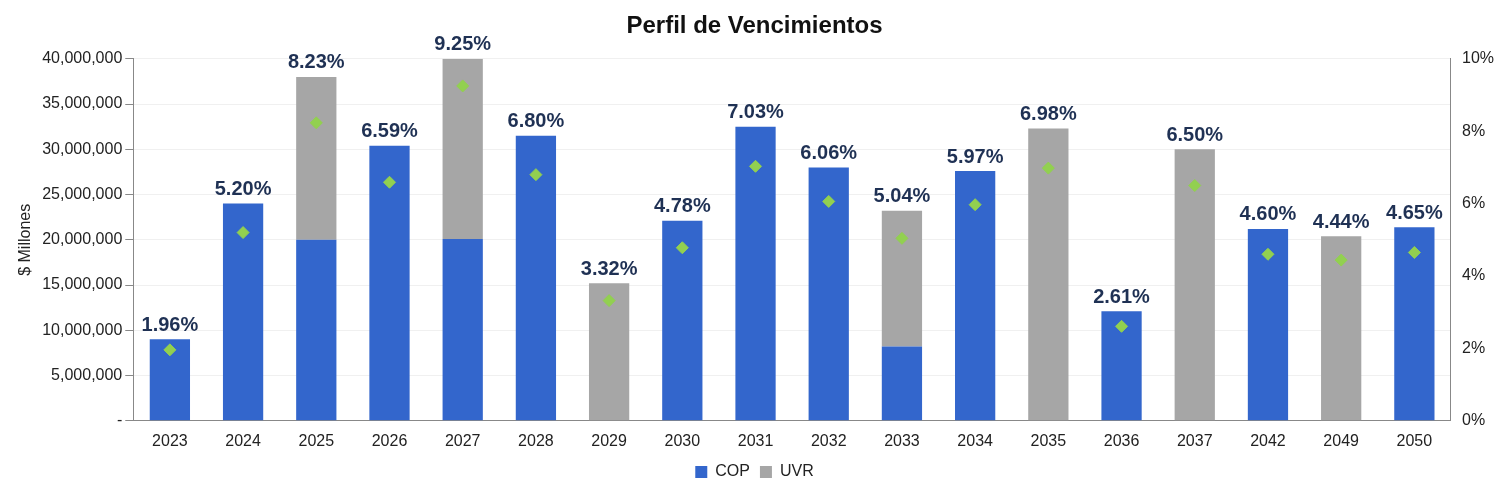 The height and width of the screenshot is (498, 1509). What do you see at coordinates (87, 374) in the screenshot?
I see `y-tick-label: 5,000,000` at bounding box center [87, 374].